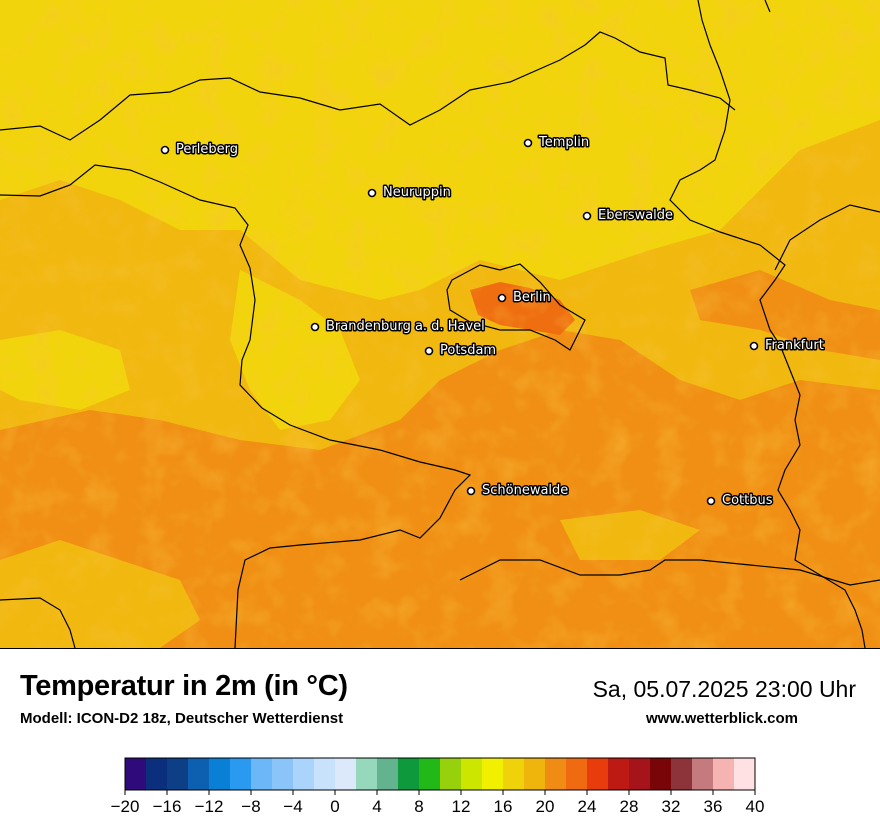 Image resolution: width=880 pixels, height=830 pixels. Describe the element at coordinates (713, 806) in the screenshot. I see `legend-tick-label: 36` at that location.